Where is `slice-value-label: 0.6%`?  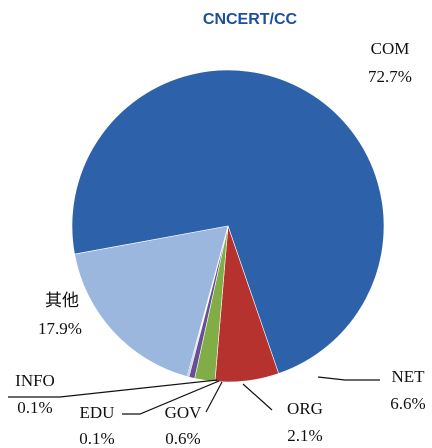
slice-value-label: 0.6% is located at coordinates (182, 438).